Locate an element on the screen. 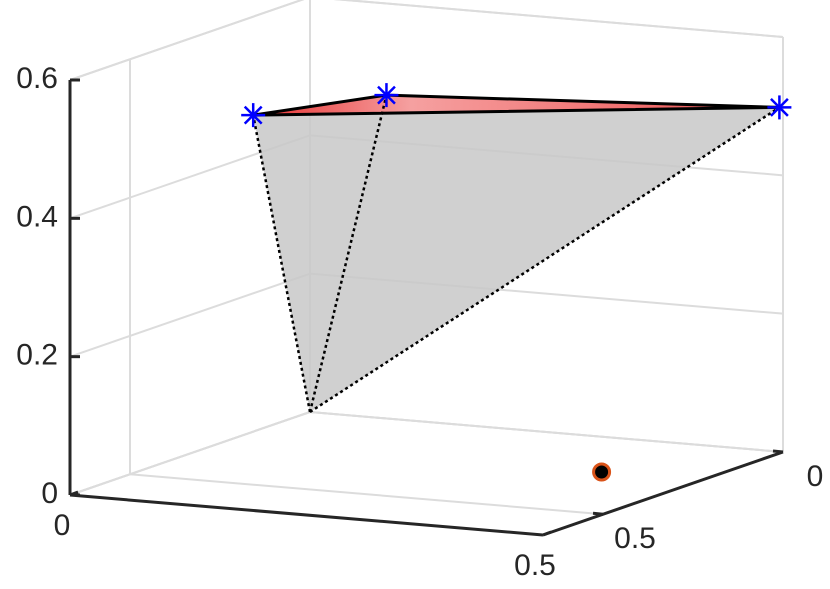  x-axis is located at coordinates (306, 515).